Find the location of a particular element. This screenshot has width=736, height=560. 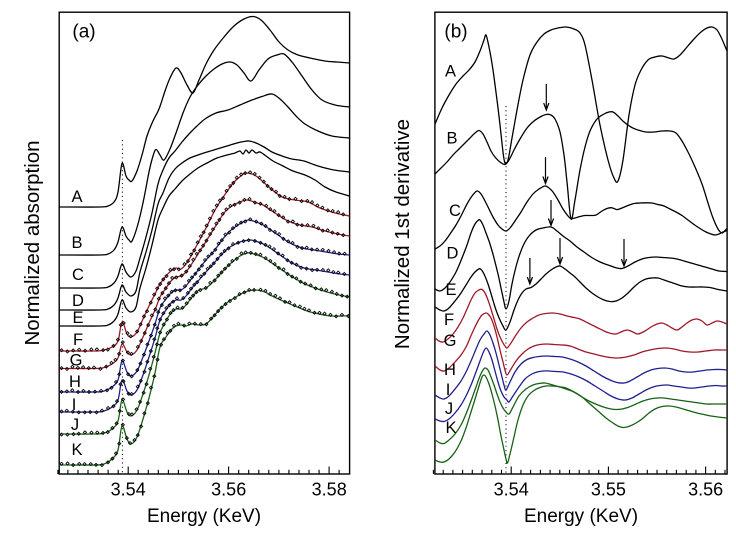

svg-text: (b) is located at coordinates (455, 32).